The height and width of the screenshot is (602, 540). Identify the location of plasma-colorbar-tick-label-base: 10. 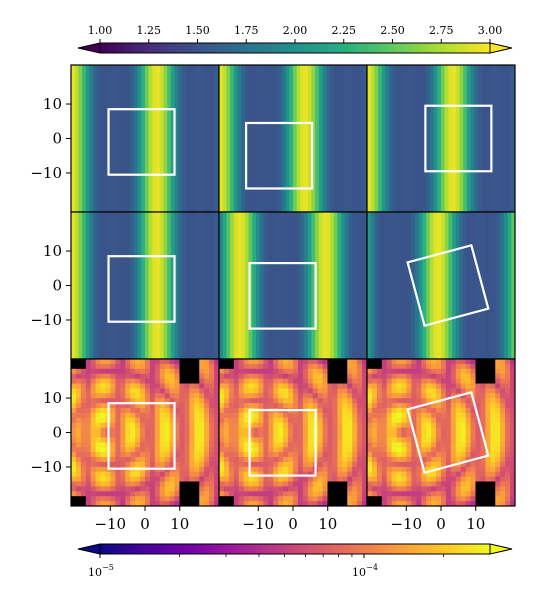
(359, 572).